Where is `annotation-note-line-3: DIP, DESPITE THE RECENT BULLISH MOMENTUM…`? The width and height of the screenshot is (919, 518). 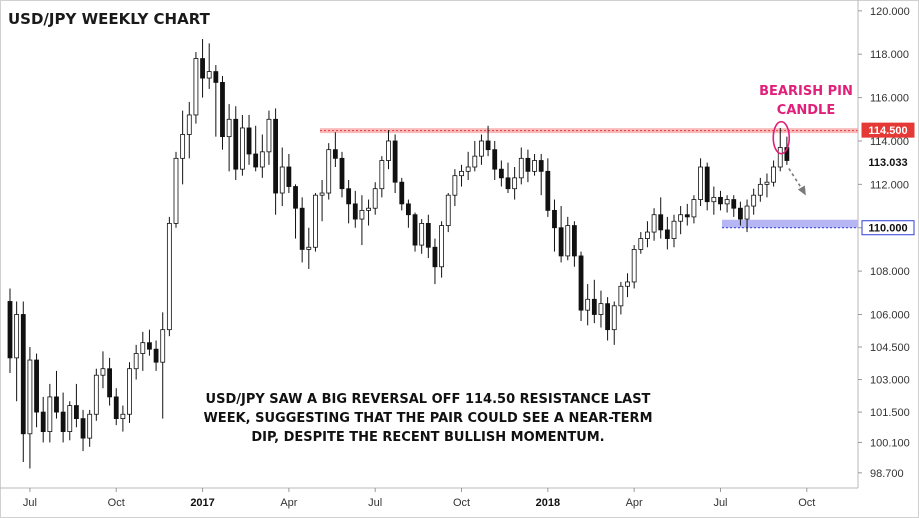 annotation-note-line-3: DIP, DESPITE THE RECENT BULLISH MOMENTUM… is located at coordinates (427, 437).